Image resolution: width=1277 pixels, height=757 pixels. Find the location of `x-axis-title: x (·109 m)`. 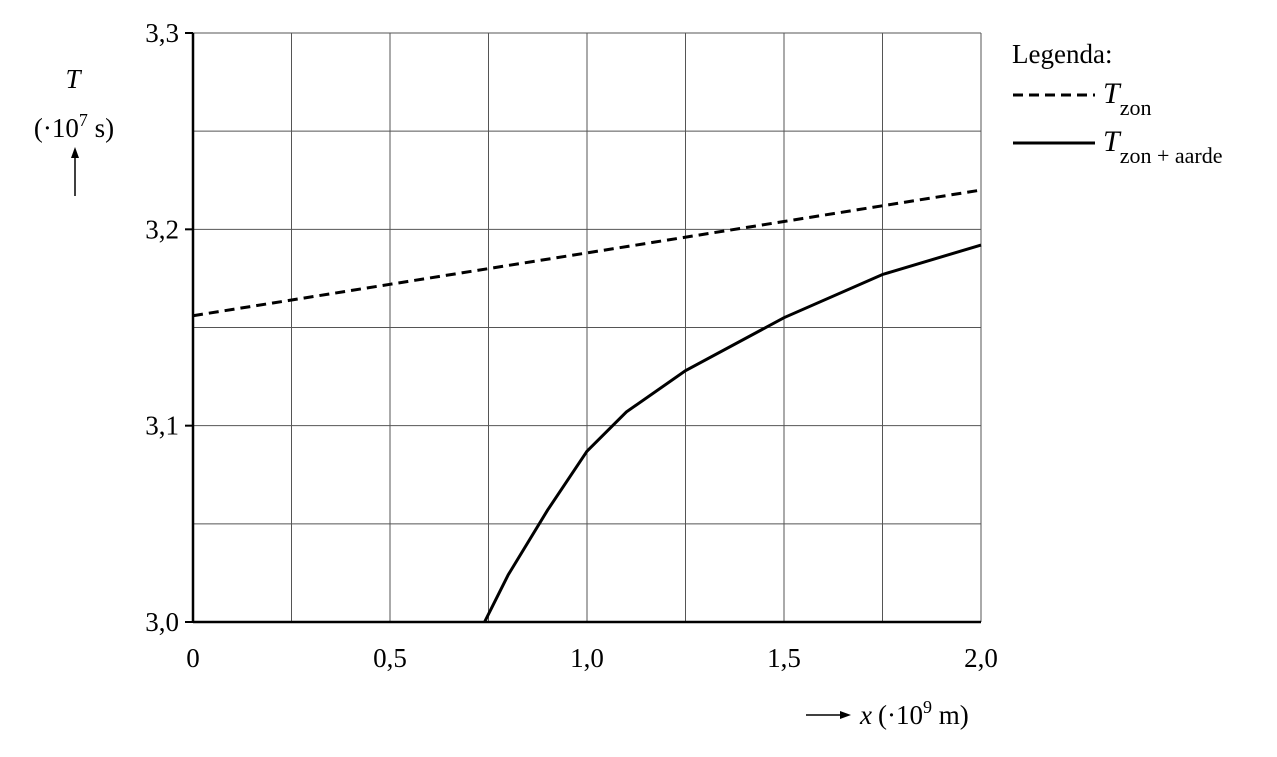

x-axis-title: x (·109 m) is located at coordinates (887, 713).